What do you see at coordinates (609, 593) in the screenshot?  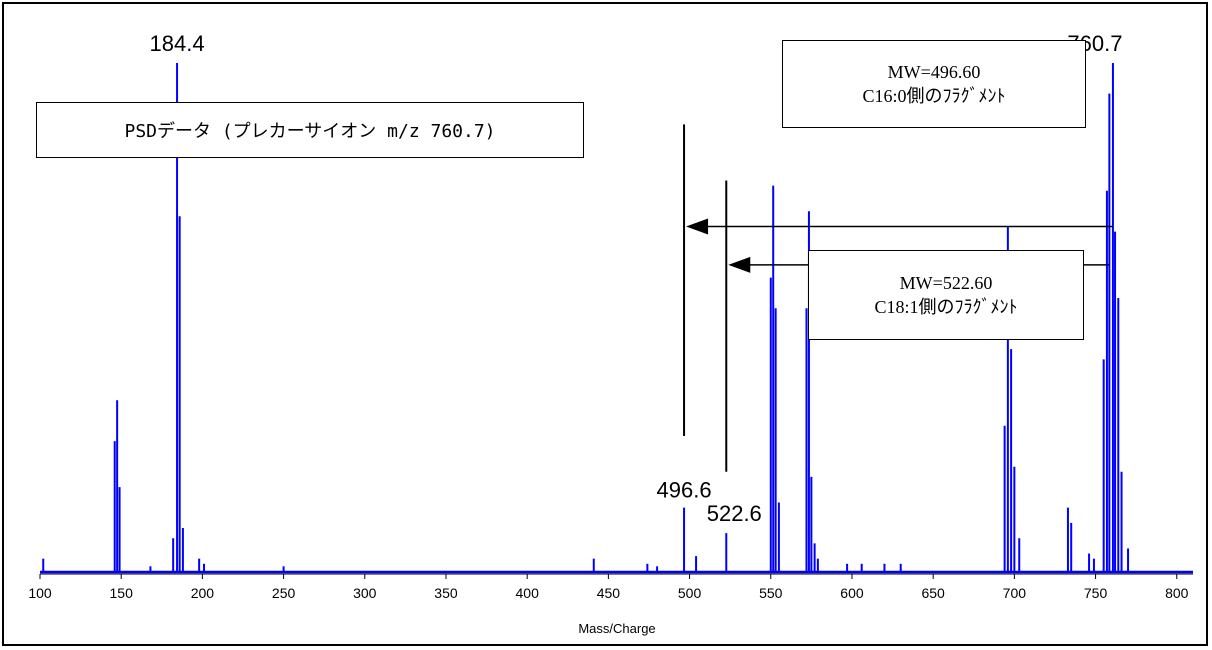 I see `x-tick-label-450: 450` at bounding box center [609, 593].